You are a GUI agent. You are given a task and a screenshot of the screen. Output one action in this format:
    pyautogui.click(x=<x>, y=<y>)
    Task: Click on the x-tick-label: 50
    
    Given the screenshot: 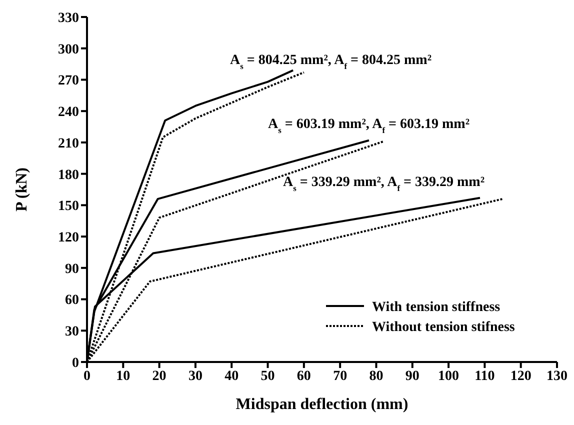 What is the action you would take?
    pyautogui.click(x=267, y=376)
    